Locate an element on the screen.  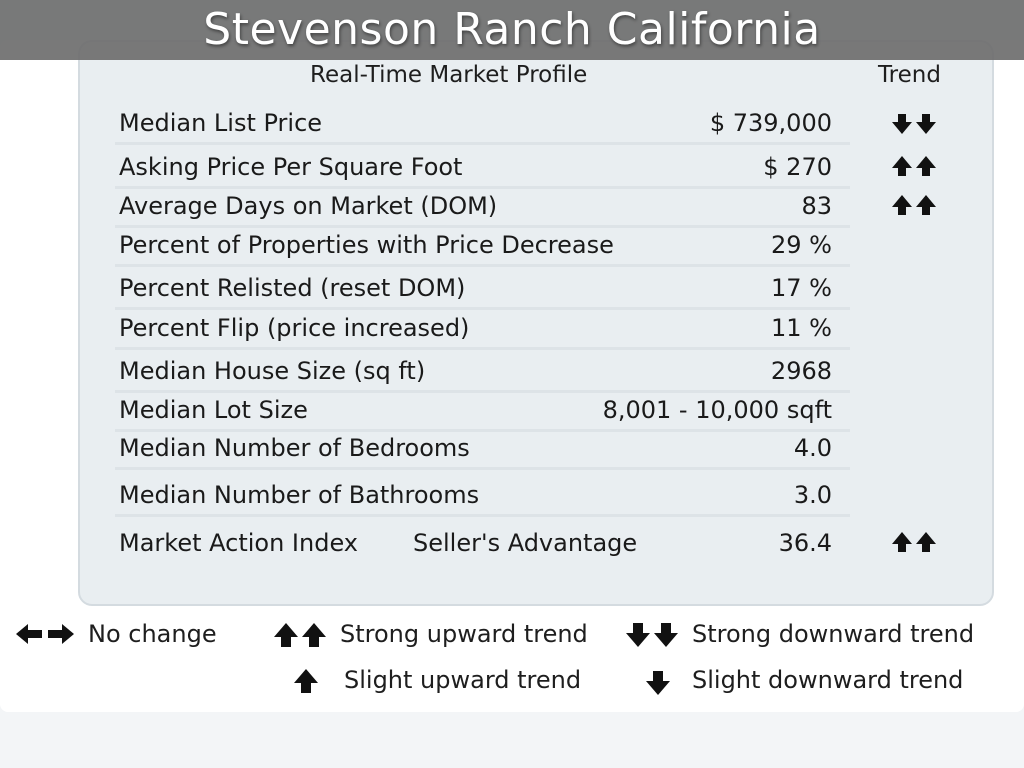
table-row: Median House Size (sq ft) 2968 is located at coordinates (482, 372).